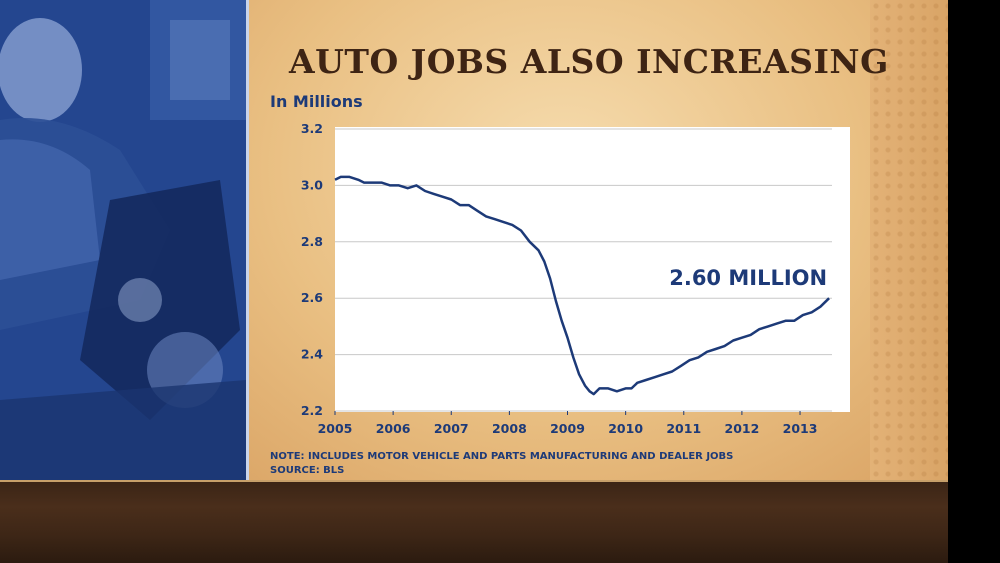 This screenshot has height=563, width=1000. Describe the element at coordinates (312, 297) in the screenshot. I see `y-tick-label: 2.6` at that location.